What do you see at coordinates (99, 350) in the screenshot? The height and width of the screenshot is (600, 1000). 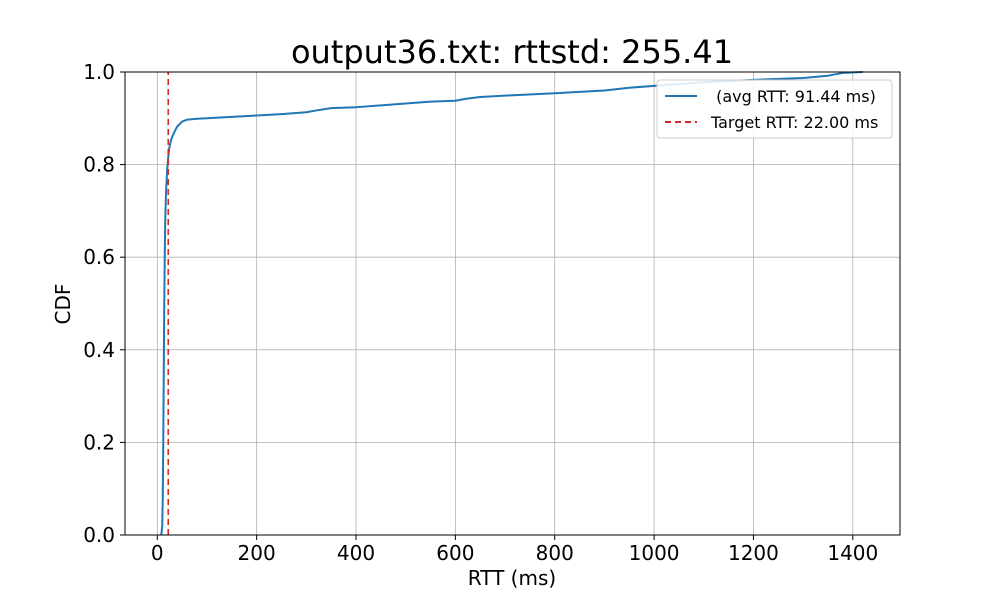 I see `y-tick-label: 0.4` at bounding box center [99, 350].